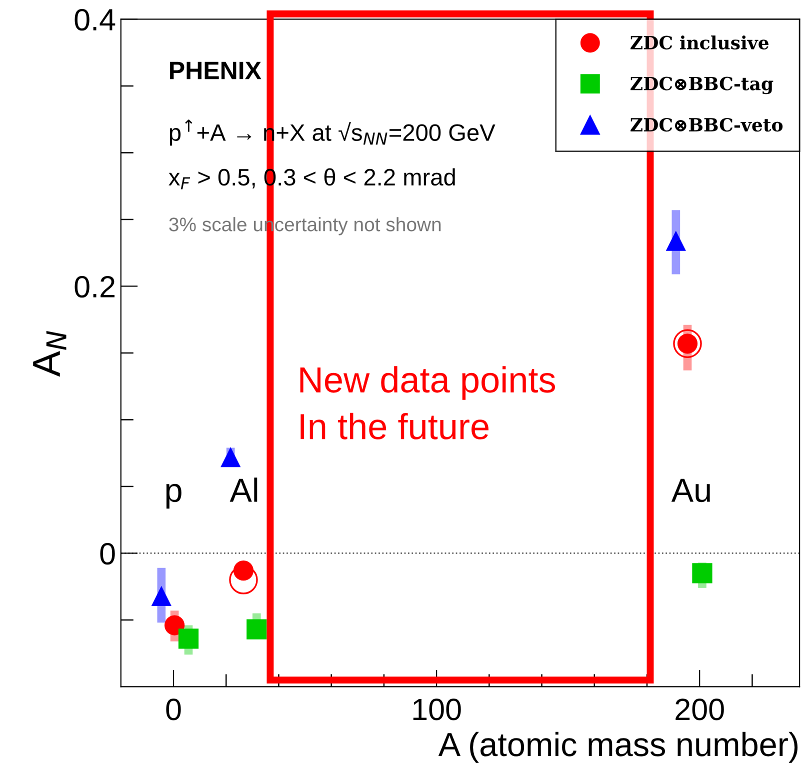 The image size is (806, 769). I want to click on y-tick-label: 0.2, so click(94, 287).